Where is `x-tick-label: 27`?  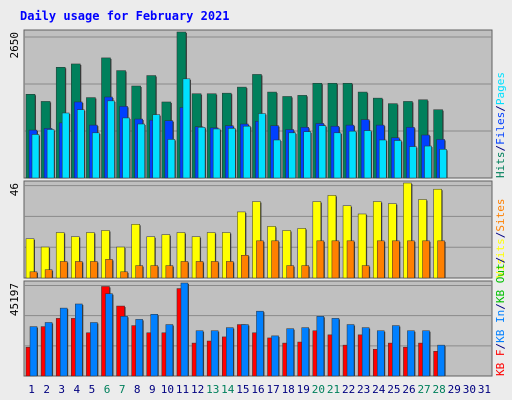
x-tick-label: 27 is located at coordinates (423, 389).